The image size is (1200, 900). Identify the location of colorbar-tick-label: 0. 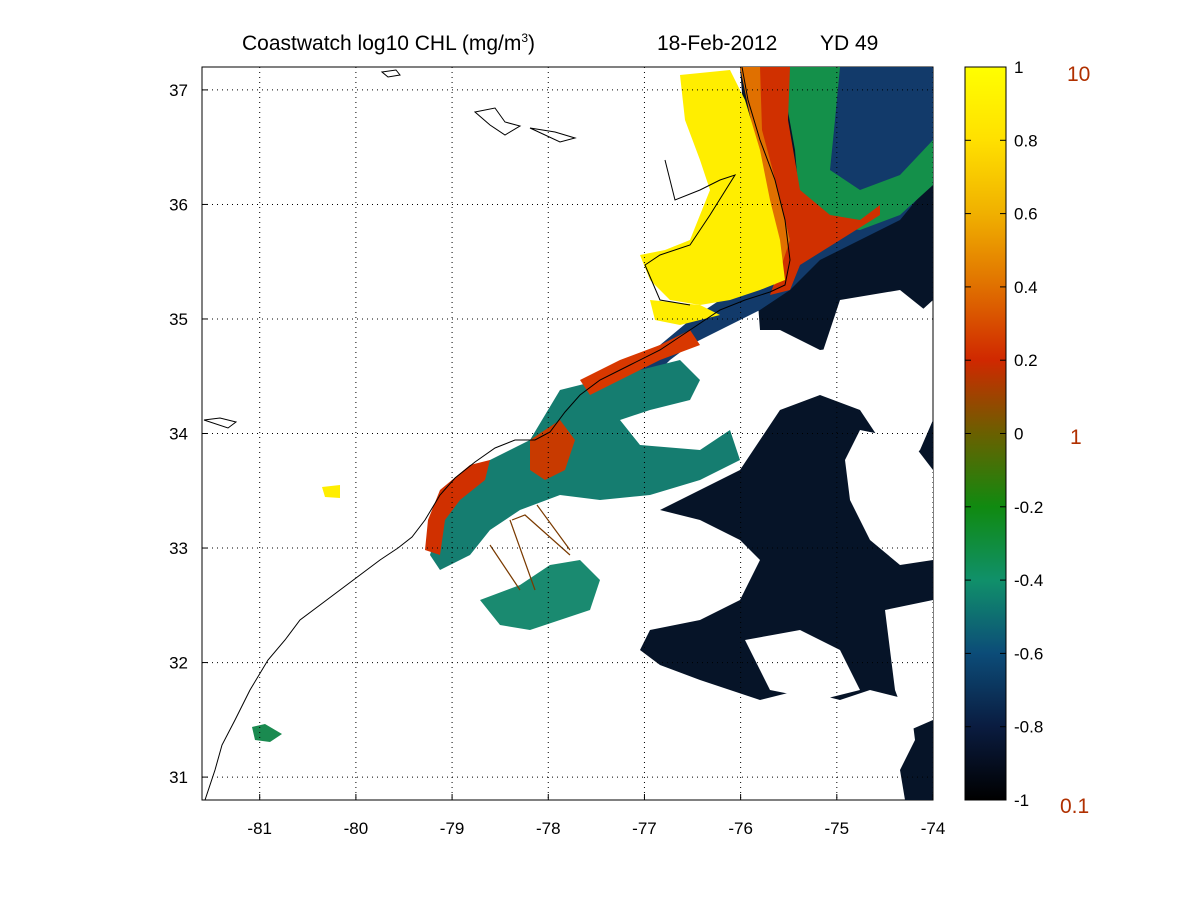
(1018, 434).